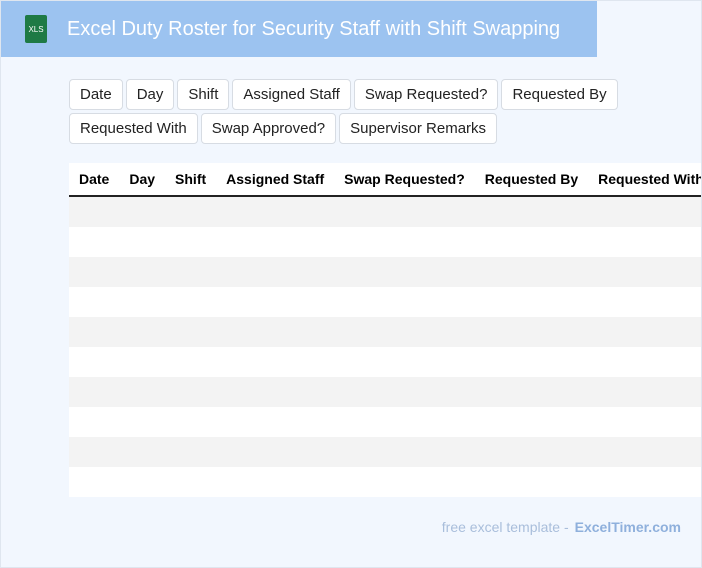 The width and height of the screenshot is (702, 568). Describe the element at coordinates (531, 180) in the screenshot. I see `column-header: Requested By` at that location.